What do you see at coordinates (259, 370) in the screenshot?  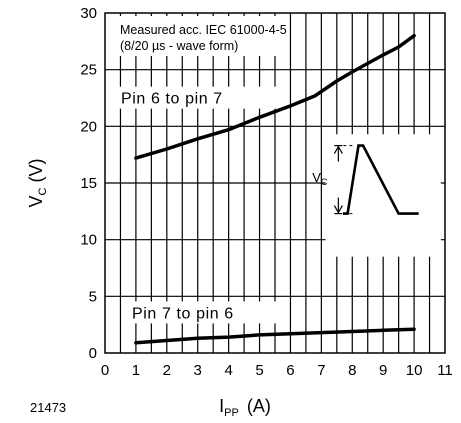 I see `x-tick-label: 5` at bounding box center [259, 370].